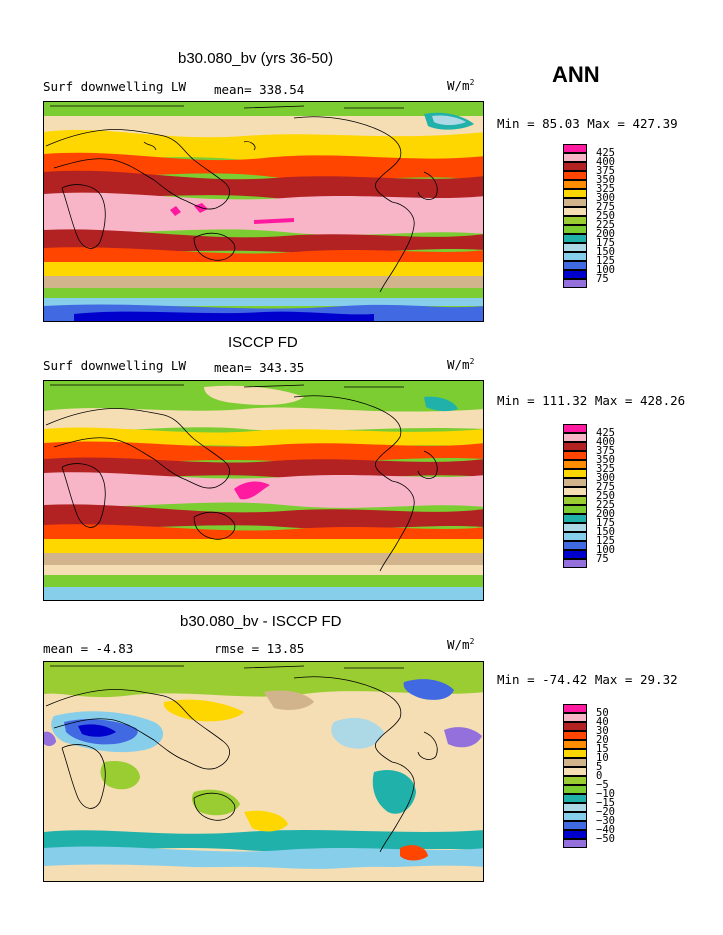 This screenshot has width=723, height=935. Describe the element at coordinates (605, 270) in the screenshot. I see `colorbar-level-label: 100` at that location.